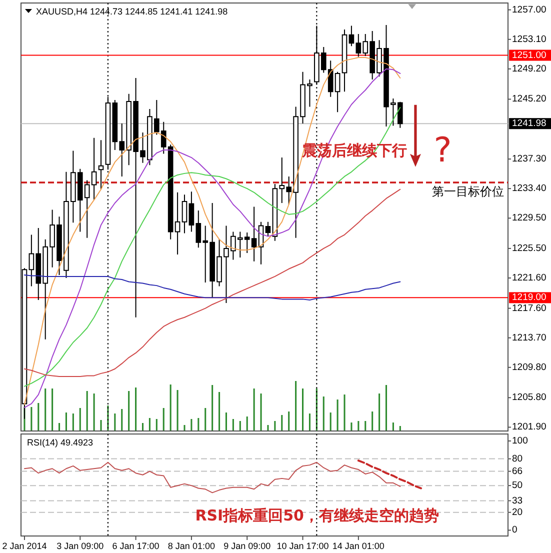 The width and height of the screenshot is (551, 553). Describe the element at coordinates (517, 471) in the screenshot. I see `y-tick-label: 66` at that location.